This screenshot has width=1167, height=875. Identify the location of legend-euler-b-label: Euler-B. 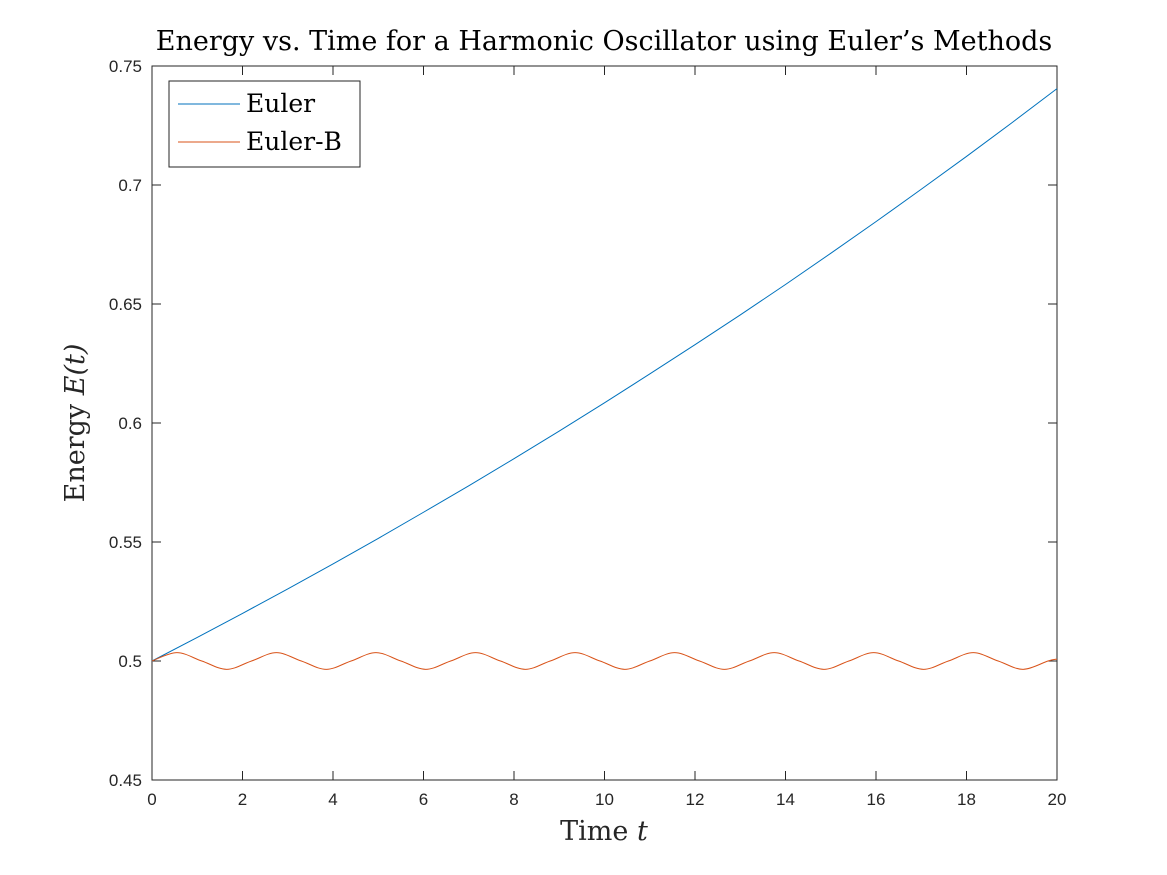
(294, 141).